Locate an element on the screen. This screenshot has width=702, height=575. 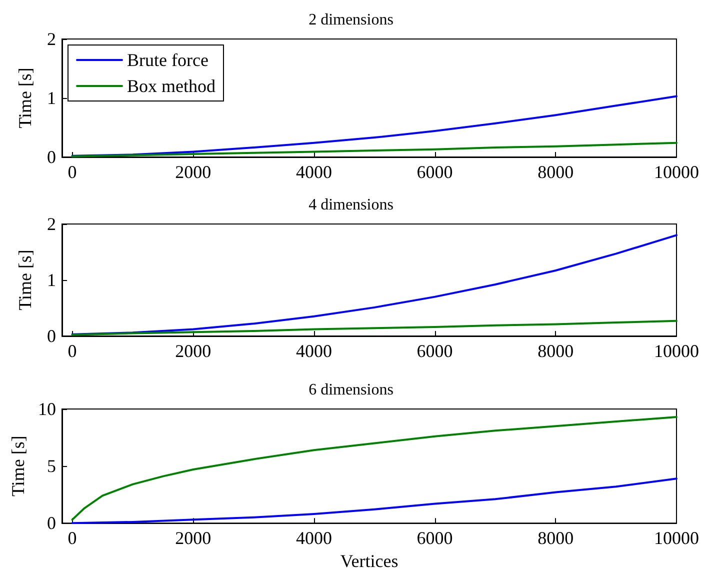
chart-title: 2 dimensions is located at coordinates (351, 20).